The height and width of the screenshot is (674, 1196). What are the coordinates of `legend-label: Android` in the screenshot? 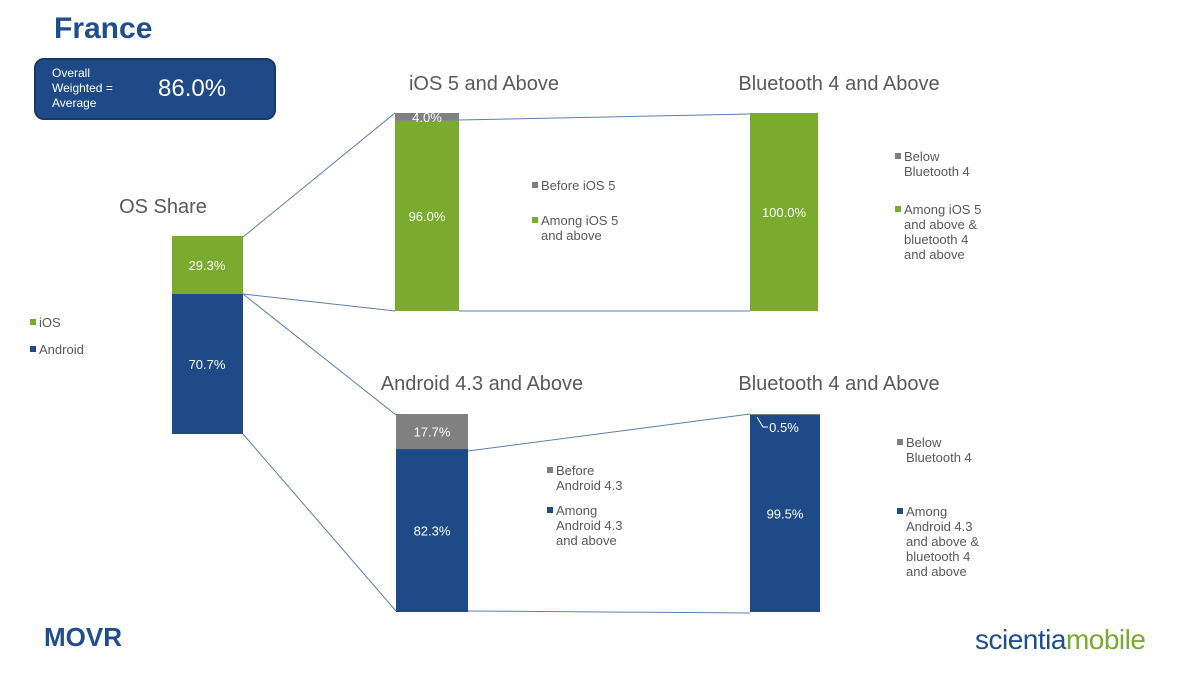 It's located at (61, 349).